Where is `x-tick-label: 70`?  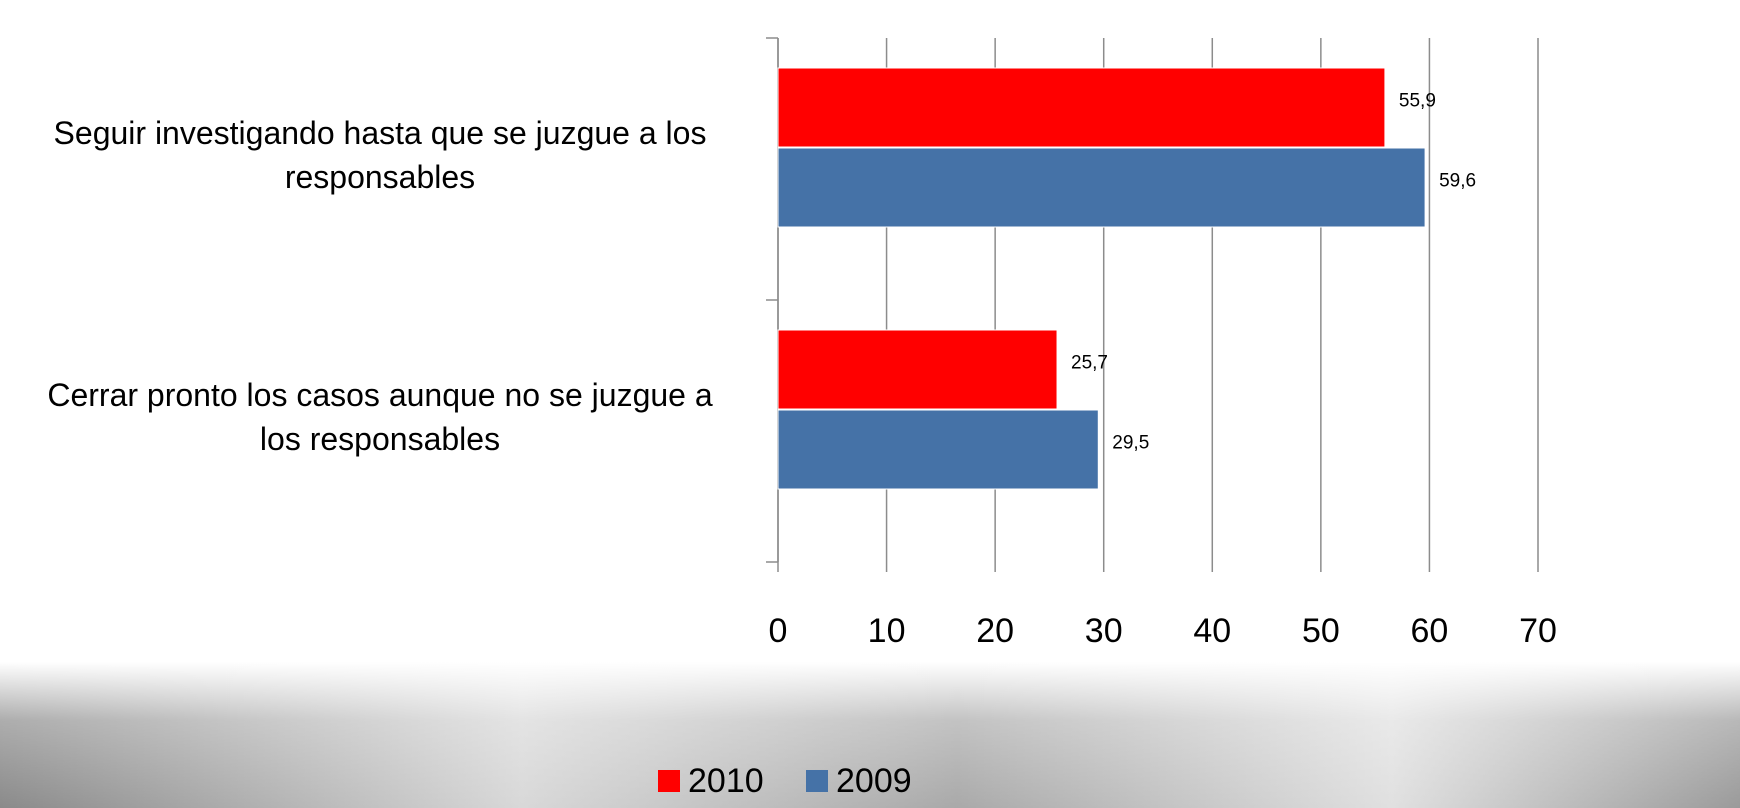 x-tick-label: 70 is located at coordinates (1538, 631).